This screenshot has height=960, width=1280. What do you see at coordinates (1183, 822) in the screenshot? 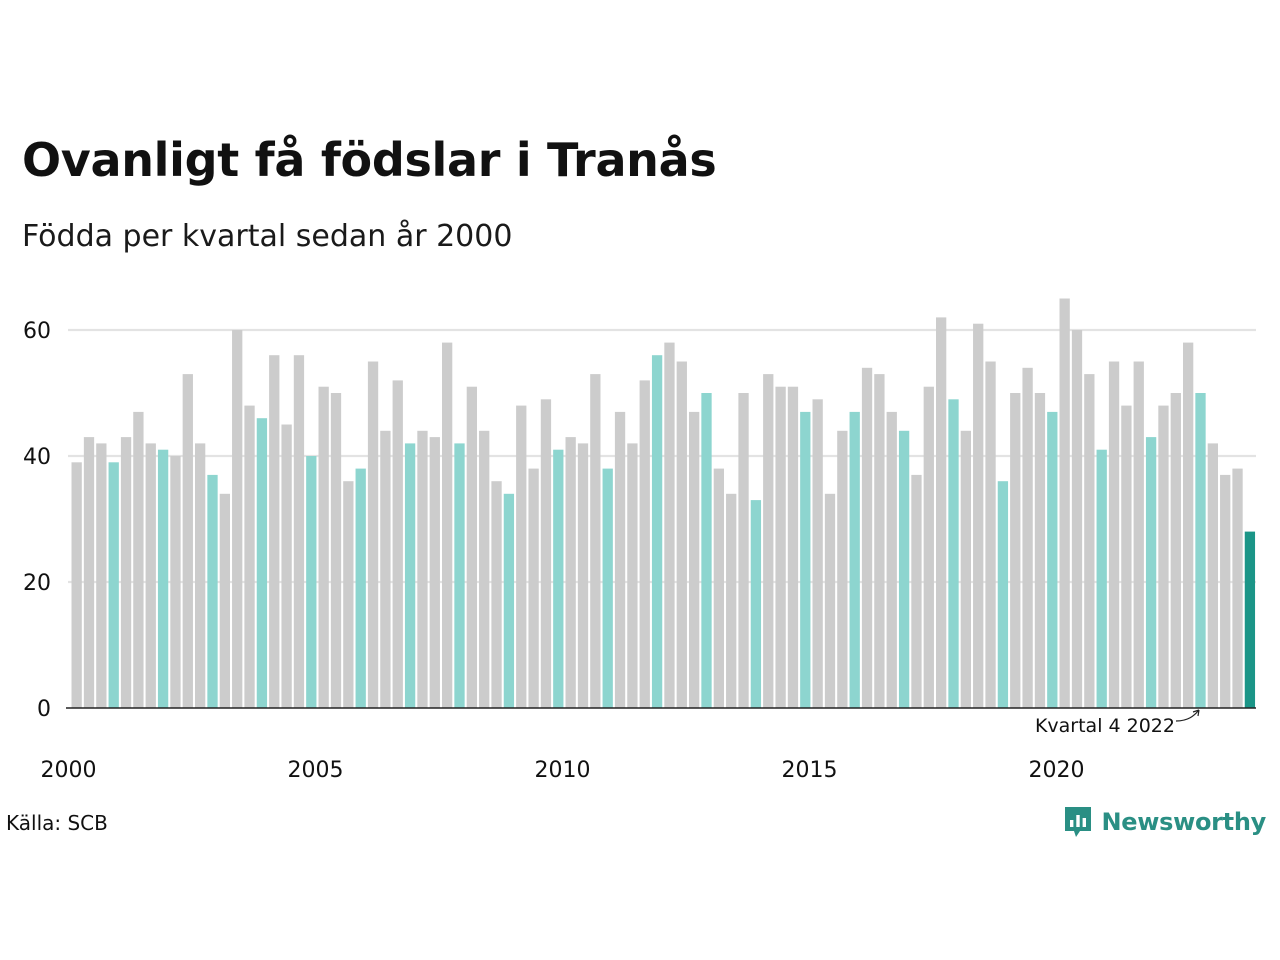
I see `newsworthy-logo-text: Newsworthy` at bounding box center [1183, 822].